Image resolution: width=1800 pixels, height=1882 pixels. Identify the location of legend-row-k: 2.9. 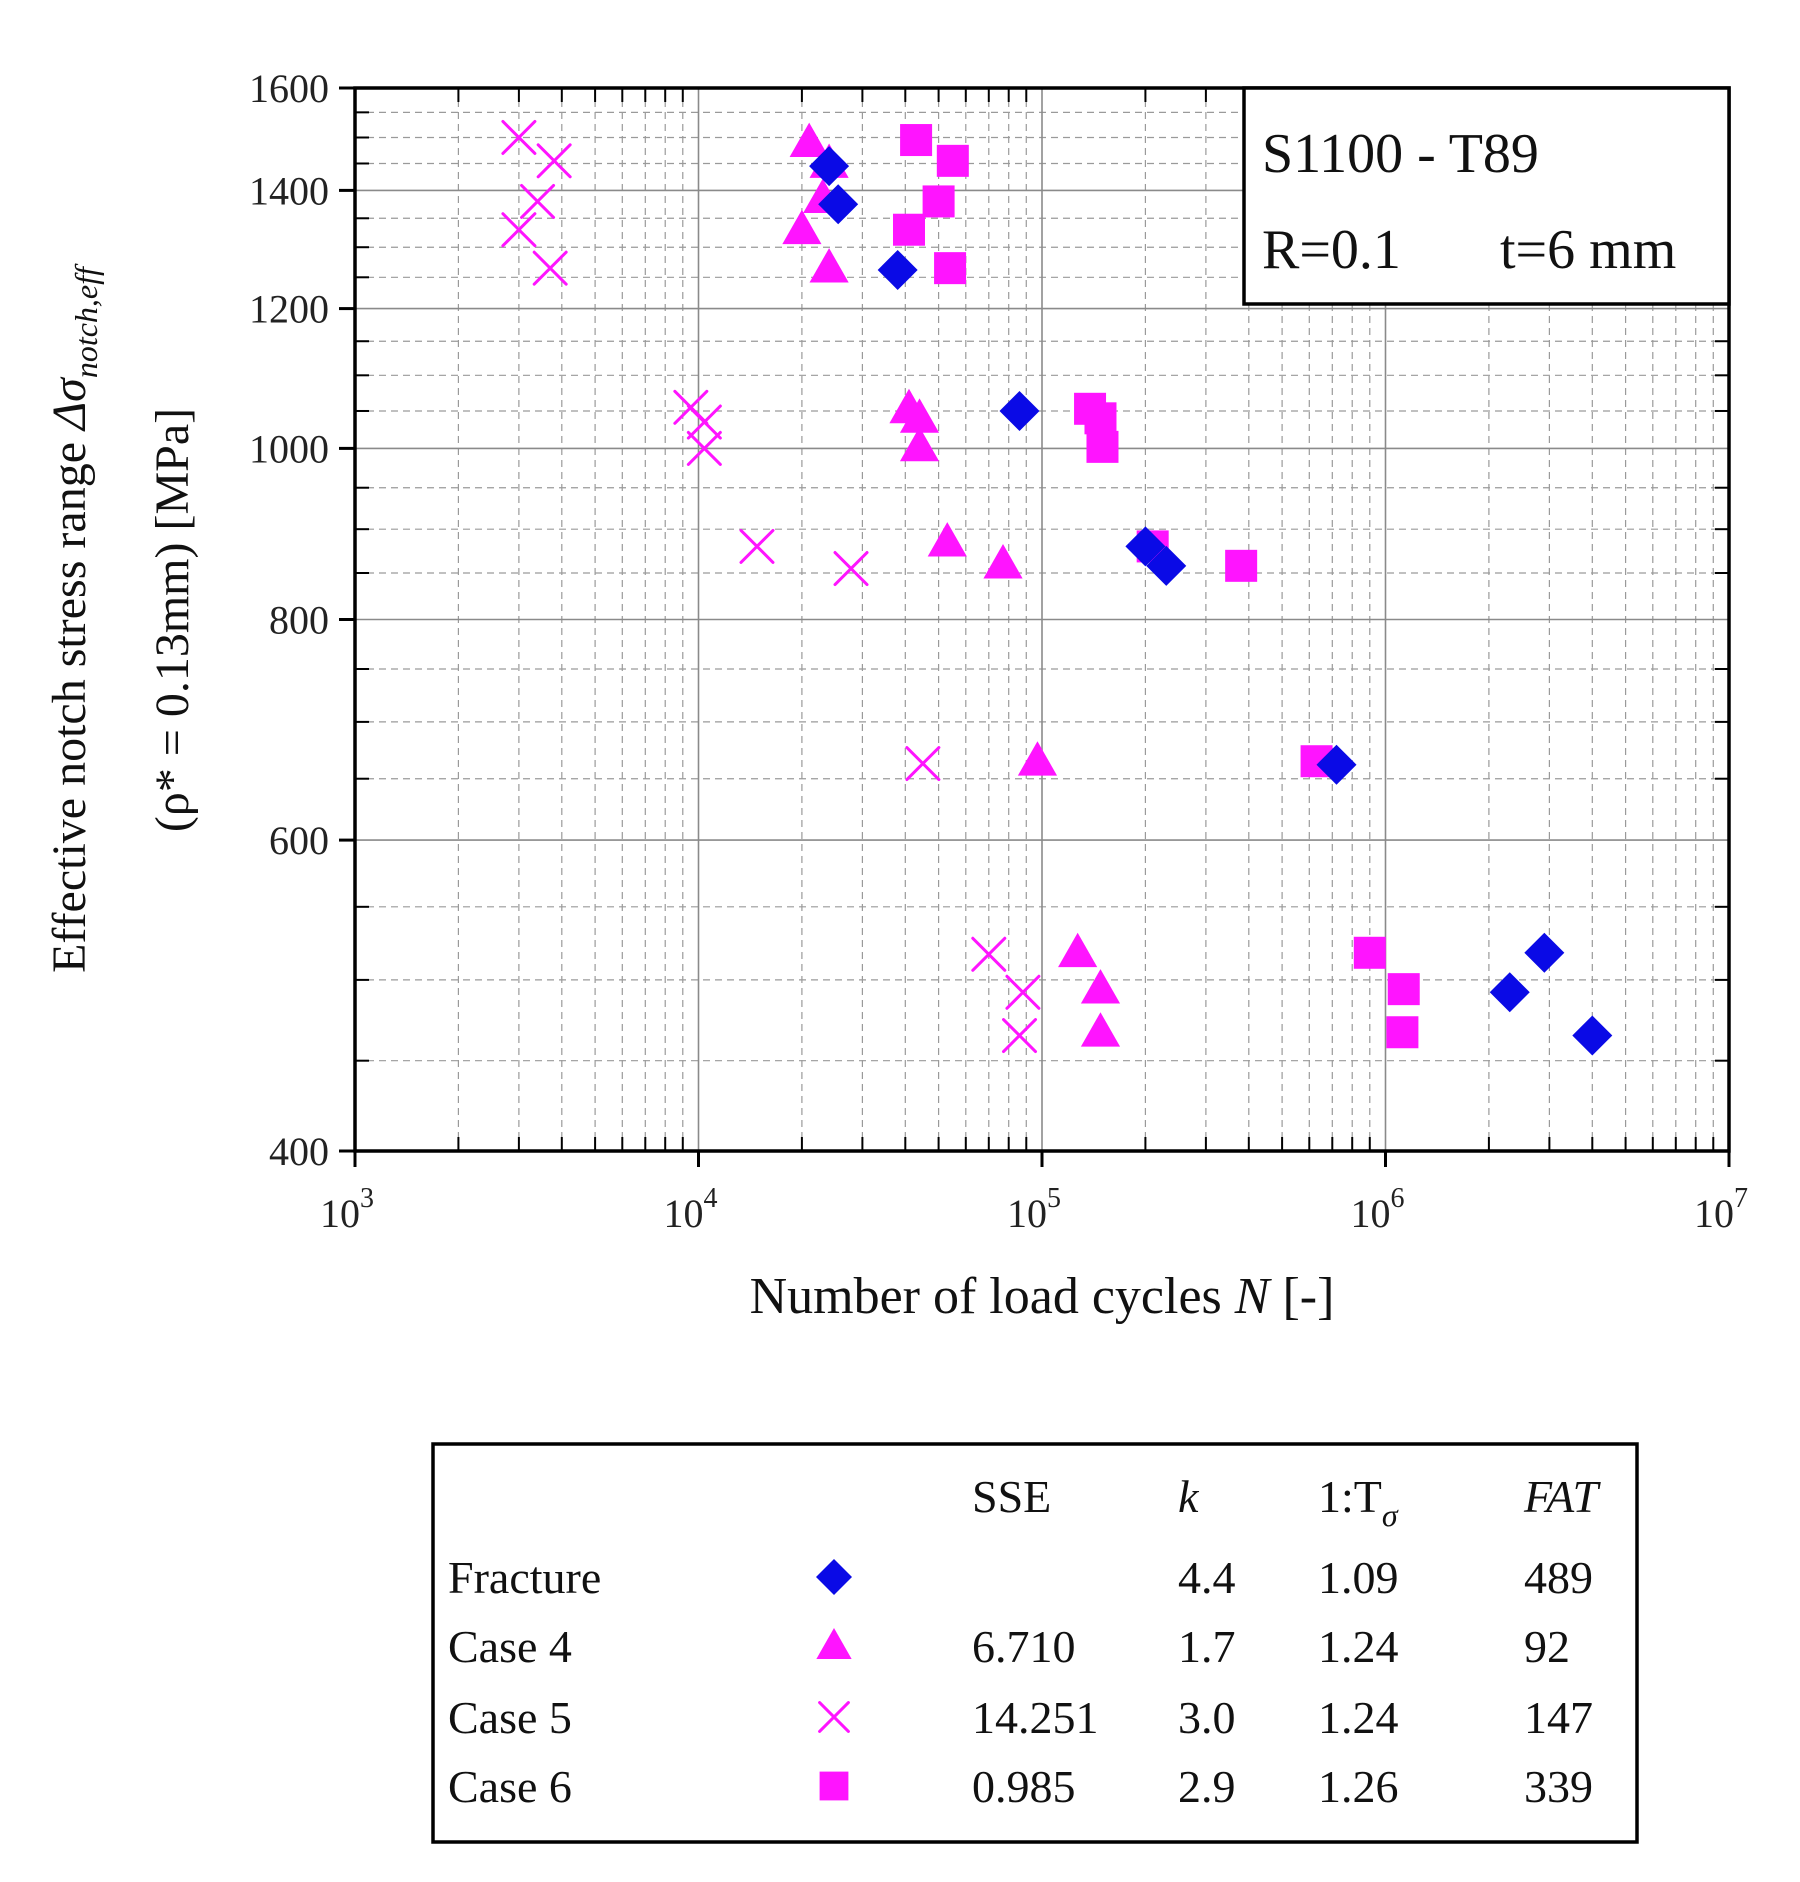
(1207, 1786).